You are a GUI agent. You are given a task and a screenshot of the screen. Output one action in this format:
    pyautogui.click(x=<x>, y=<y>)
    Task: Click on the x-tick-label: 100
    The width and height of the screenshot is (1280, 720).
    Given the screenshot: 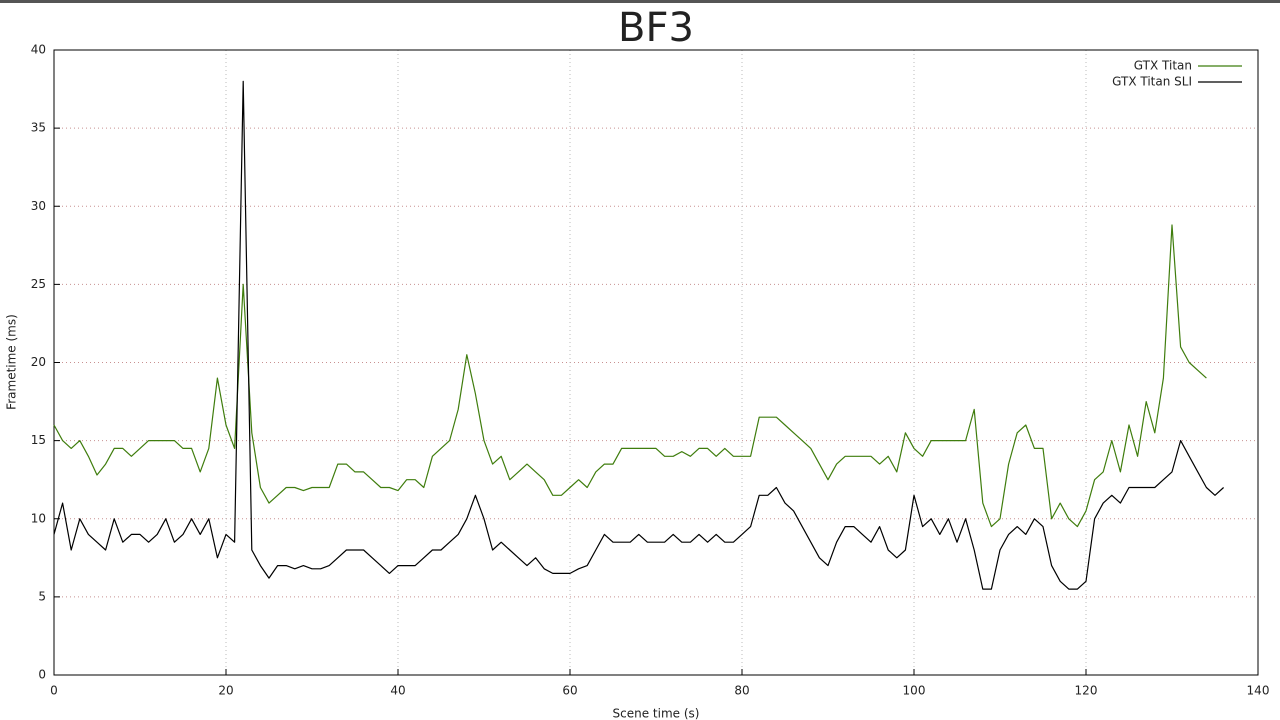 What is the action you would take?
    pyautogui.click(x=914, y=691)
    